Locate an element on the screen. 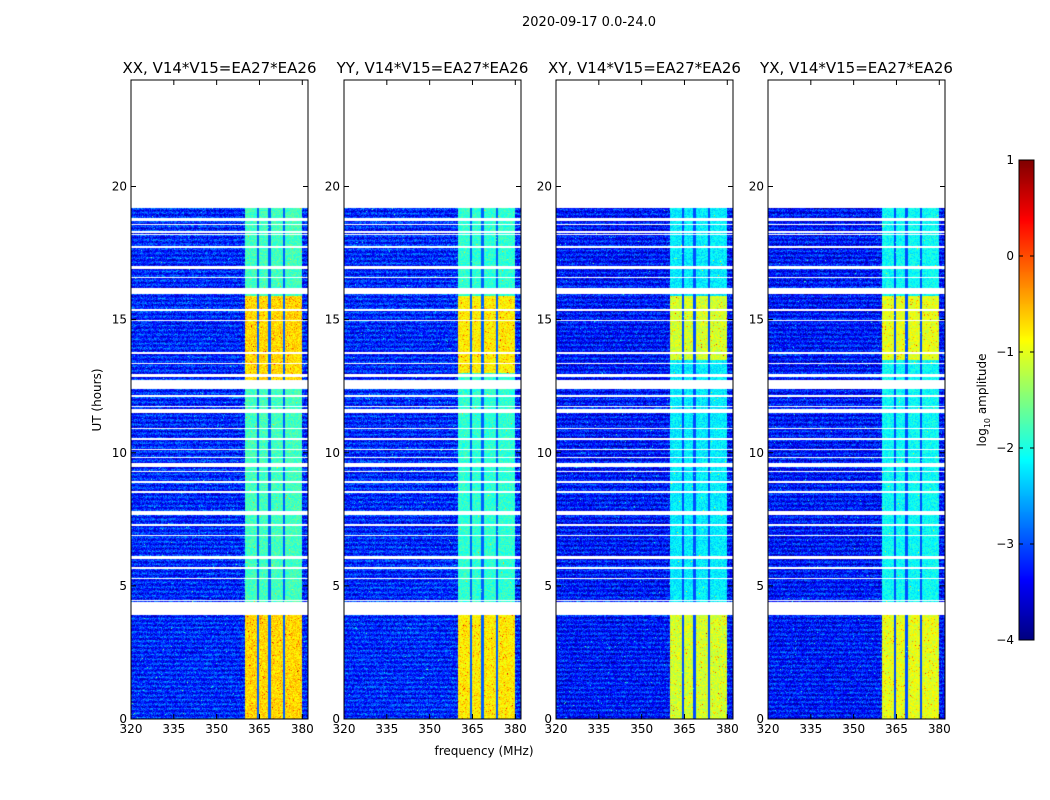 This screenshot has width=1050, height=800. colorbar-label: log10 amplitude is located at coordinates (983, 400).